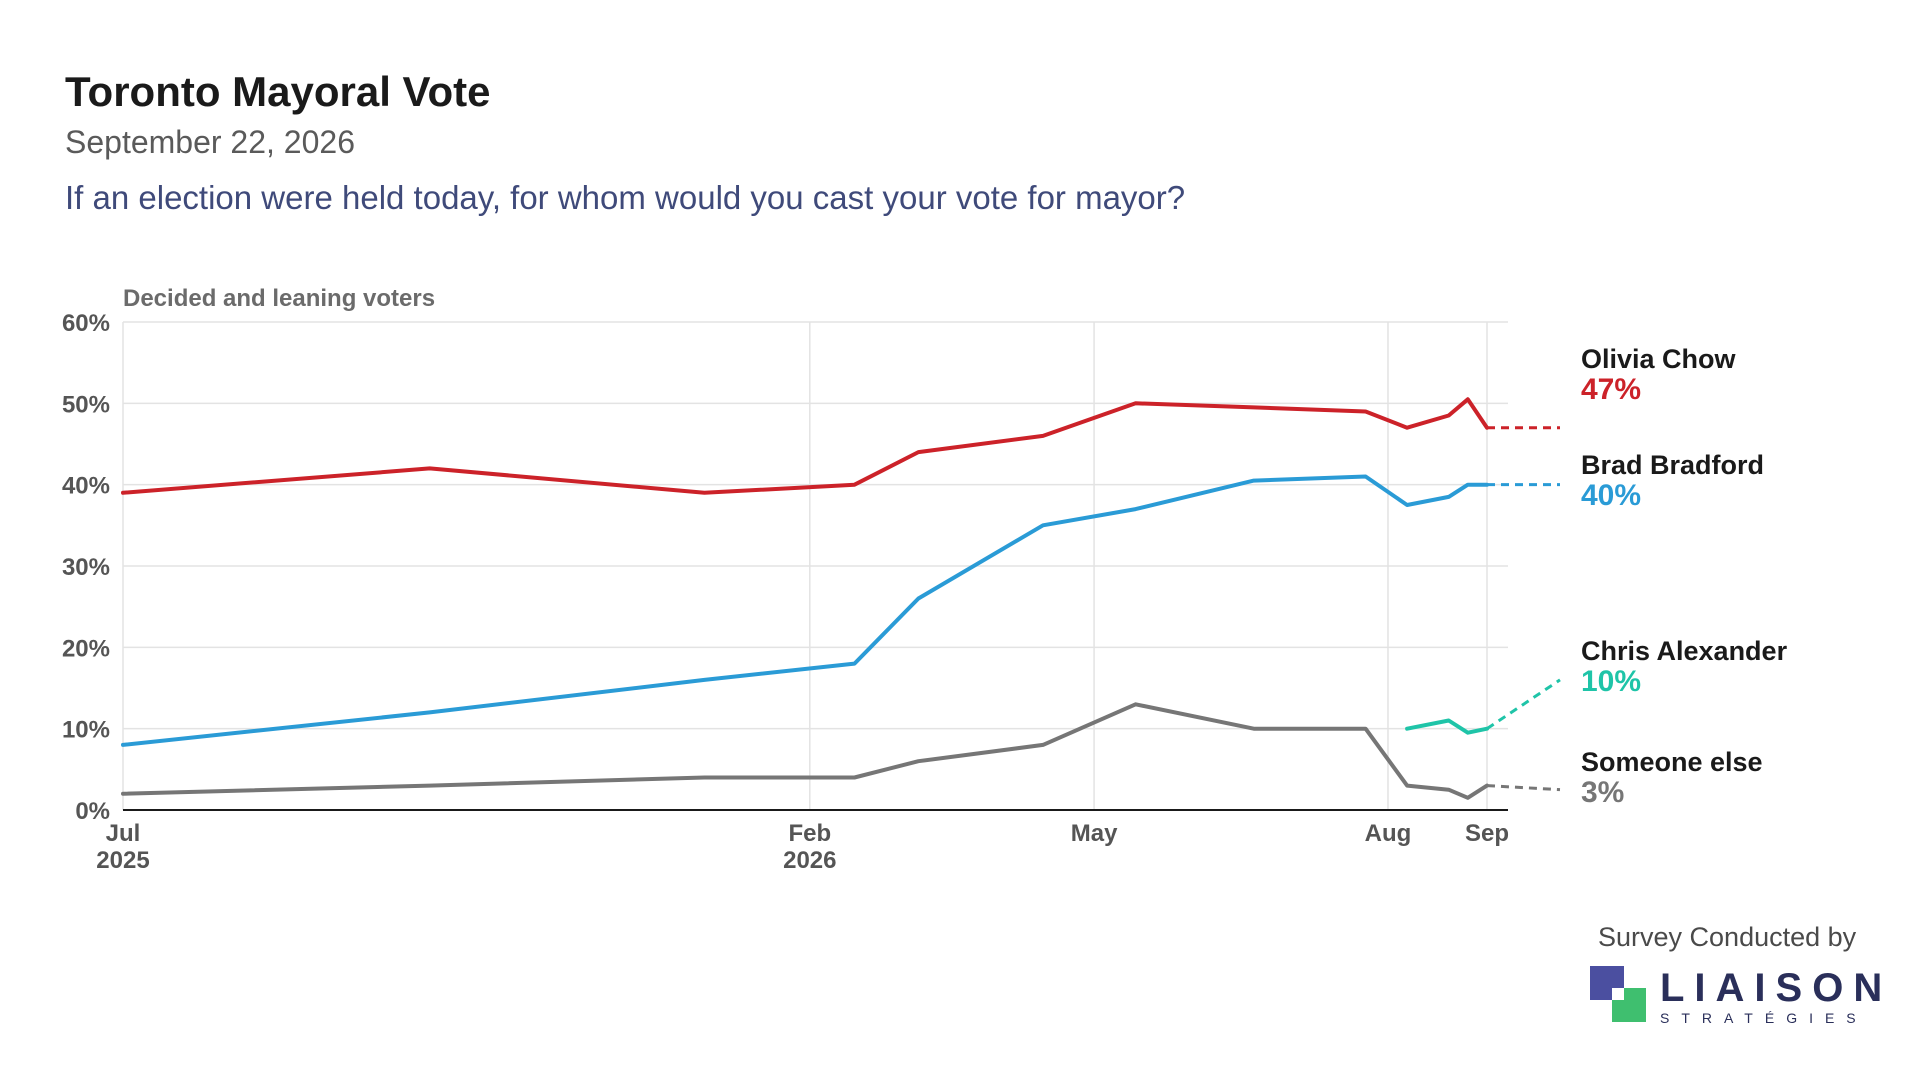 The image size is (1920, 1080). Describe the element at coordinates (1776, 988) in the screenshot. I see `liaison-brand-name: LIAISON` at that location.